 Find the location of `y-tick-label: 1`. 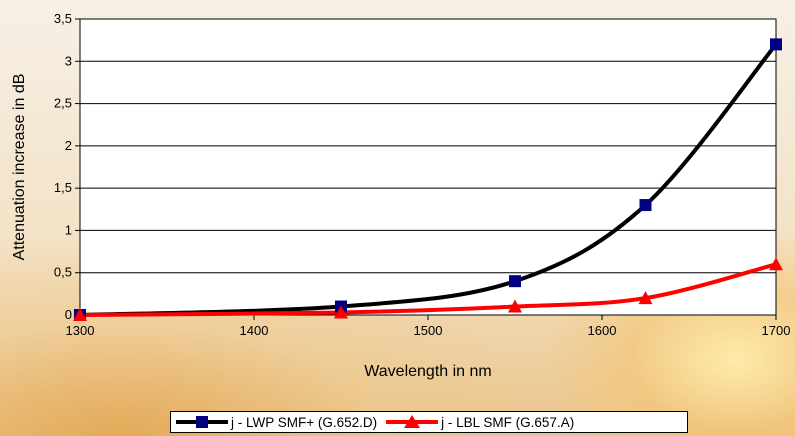

y-tick-label: 1 is located at coordinates (68, 229).